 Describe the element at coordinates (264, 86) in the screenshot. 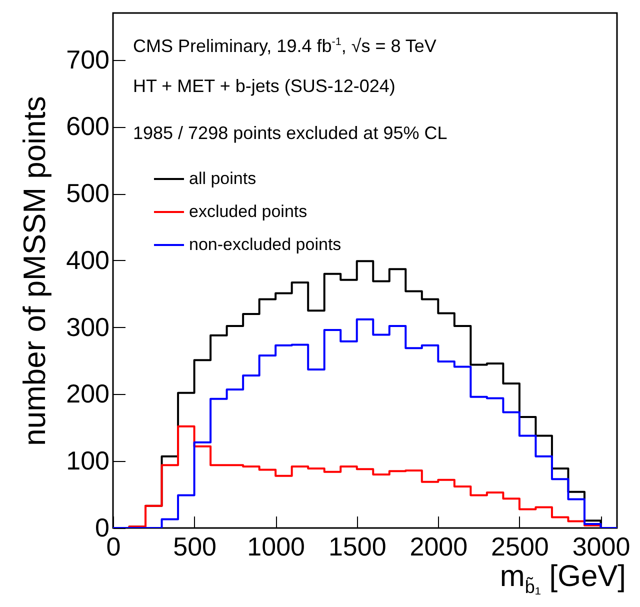

I see `annotation: HT + MET + b-jets (SUS-12-024)` at that location.